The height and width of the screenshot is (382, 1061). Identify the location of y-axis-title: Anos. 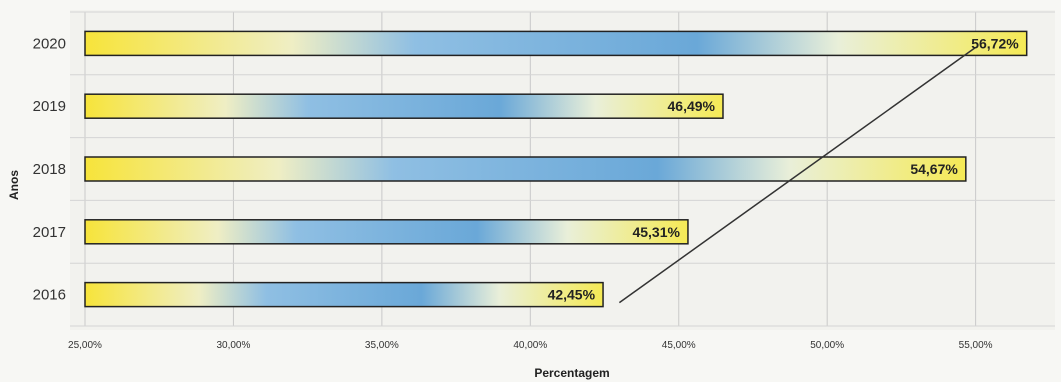
(14, 185).